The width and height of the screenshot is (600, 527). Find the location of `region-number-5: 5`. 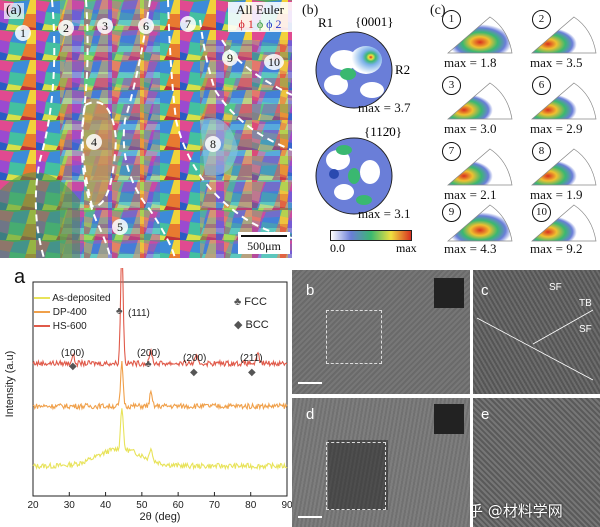

region-number-5: 5 is located at coordinates (120, 227).